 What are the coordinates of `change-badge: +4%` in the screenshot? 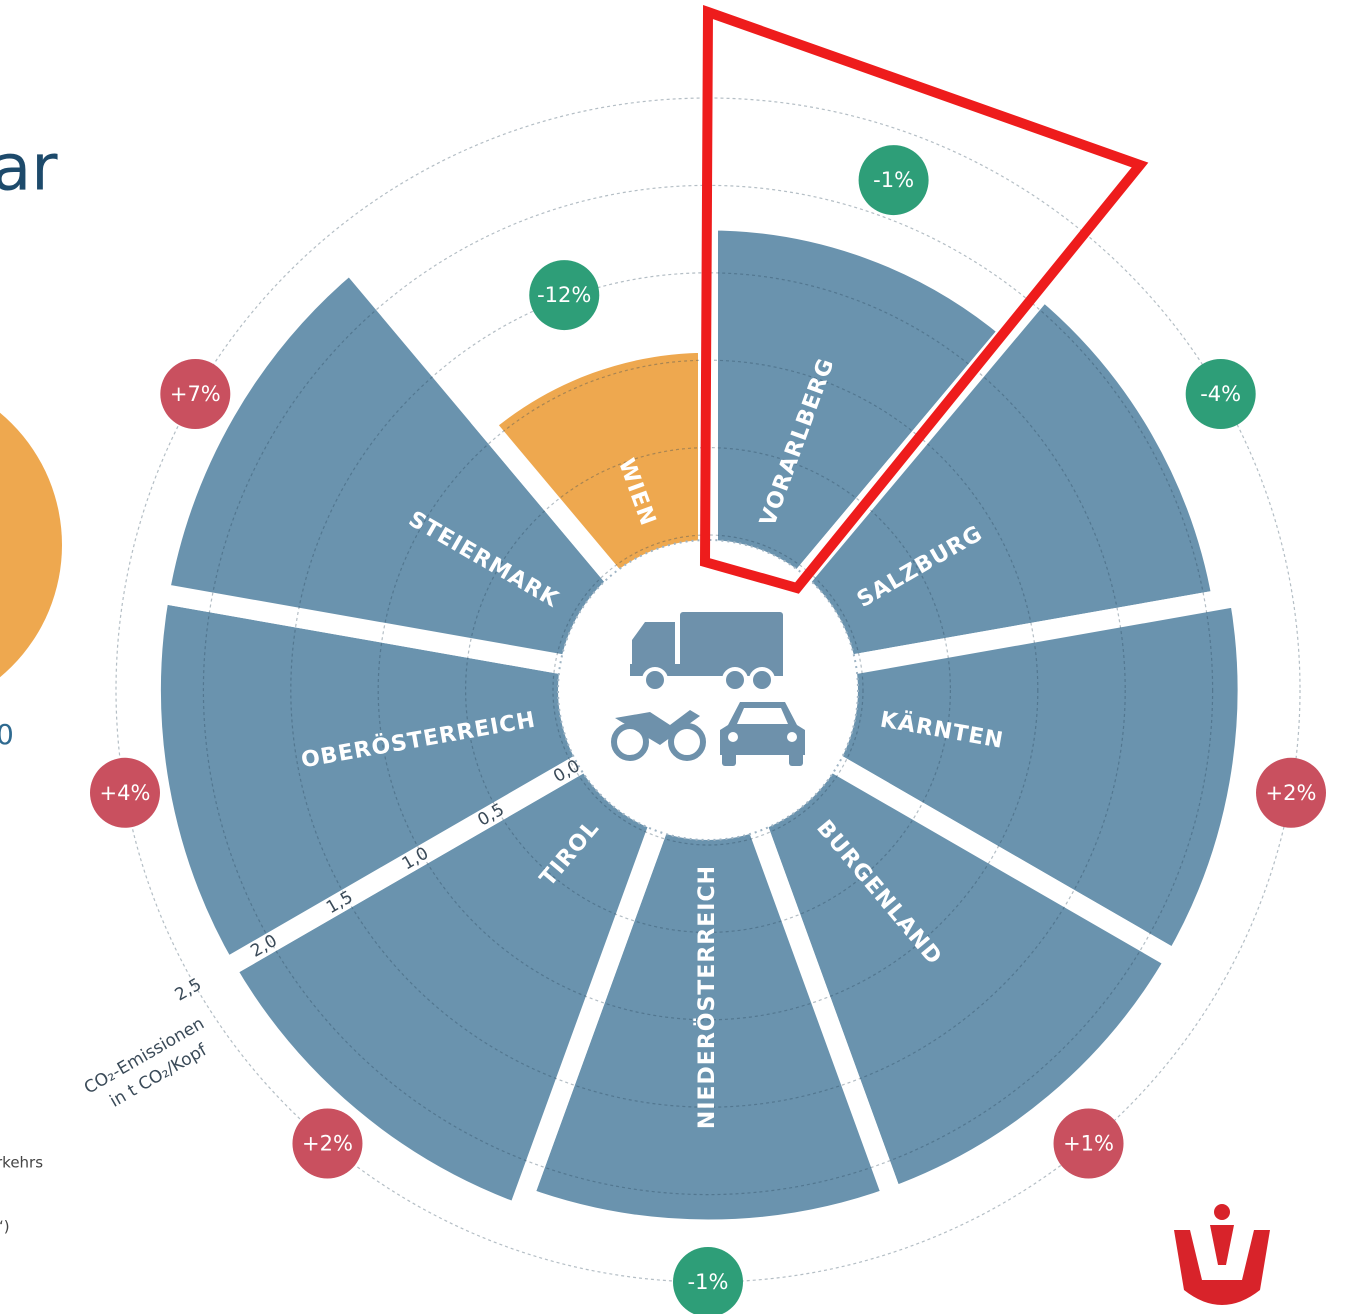 It's located at (124, 792).